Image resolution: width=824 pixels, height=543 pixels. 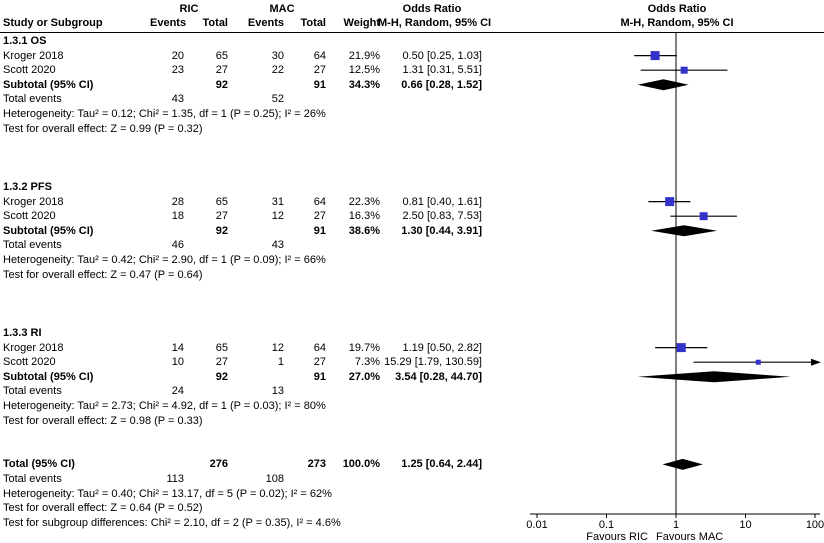 What do you see at coordinates (441, 230) in the screenshot?
I see `subtotal-estimate-ci-text: 1.30 [0.44, 3.91]` at bounding box center [441, 230].